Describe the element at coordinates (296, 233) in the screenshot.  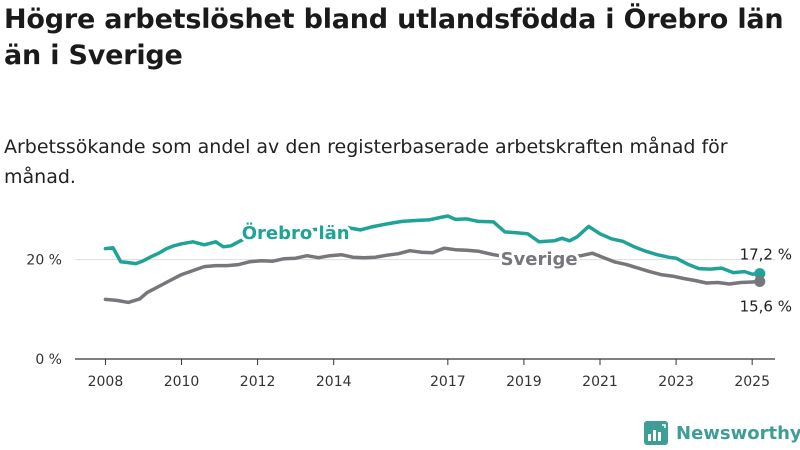
I see `series-name-label-orebro: Örebro län` at that location.